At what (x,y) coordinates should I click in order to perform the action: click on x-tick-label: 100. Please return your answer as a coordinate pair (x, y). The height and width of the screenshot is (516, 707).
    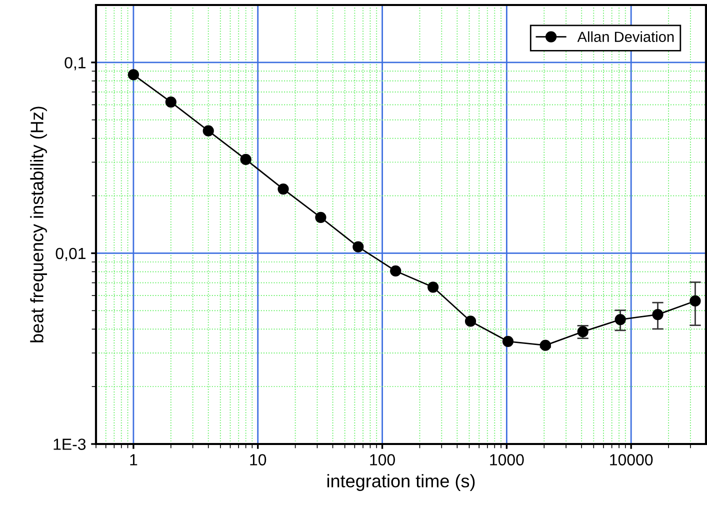
    Looking at the image, I should click on (382, 460).